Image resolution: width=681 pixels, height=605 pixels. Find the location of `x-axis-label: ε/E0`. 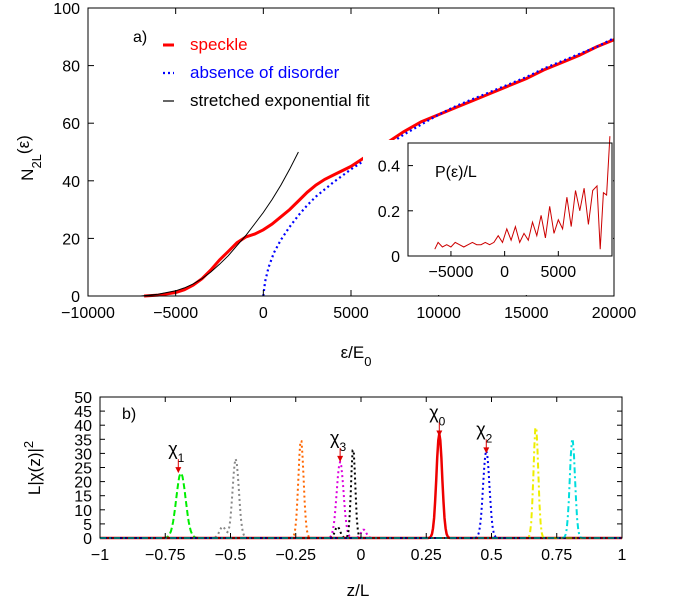

x-axis-label: ε/E0 is located at coordinates (356, 356).